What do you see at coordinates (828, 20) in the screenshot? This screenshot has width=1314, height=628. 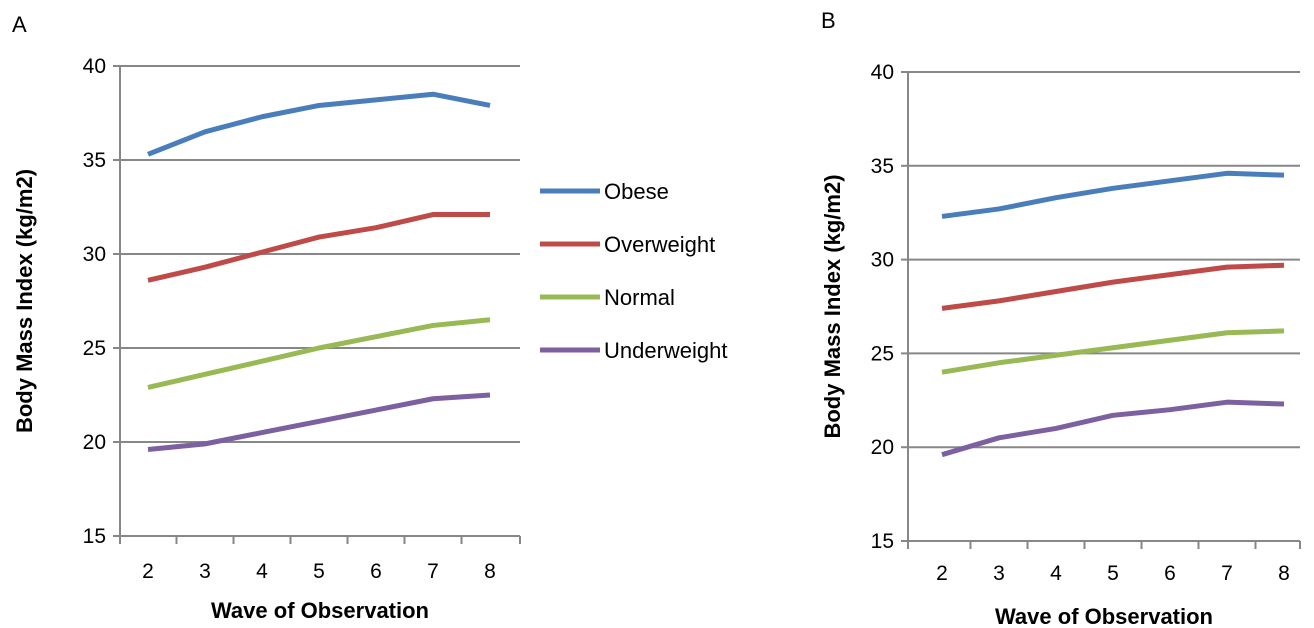 I see `panel-label: B` at bounding box center [828, 20].